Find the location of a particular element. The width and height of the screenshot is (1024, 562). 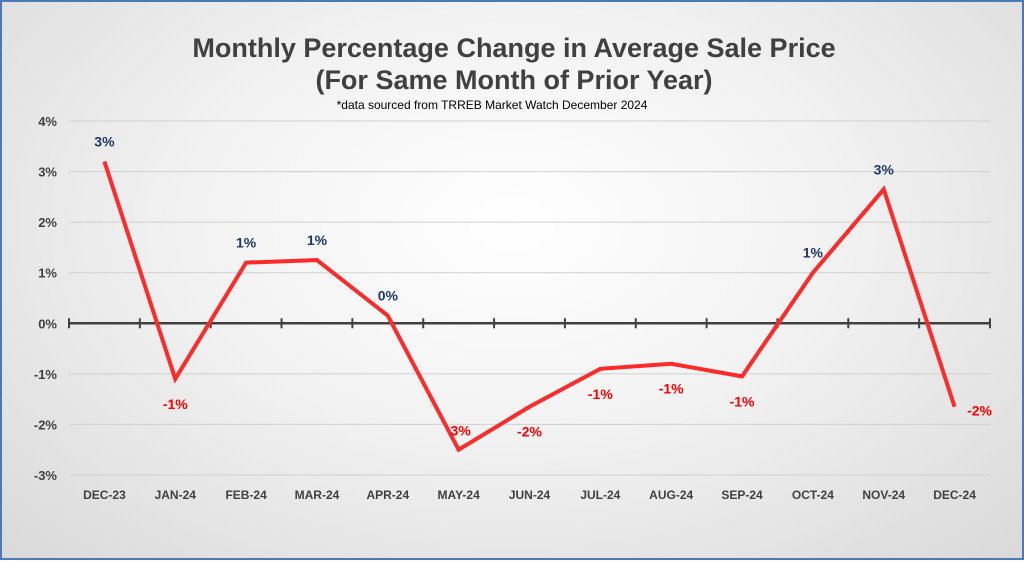

x-tick-label: MAR-24 is located at coordinates (317, 495).